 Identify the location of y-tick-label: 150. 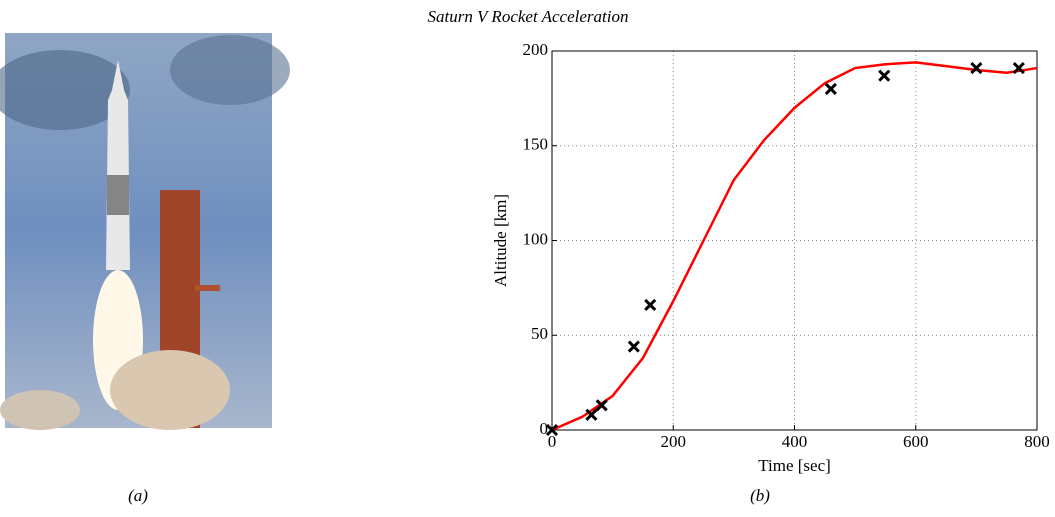
(536, 144).